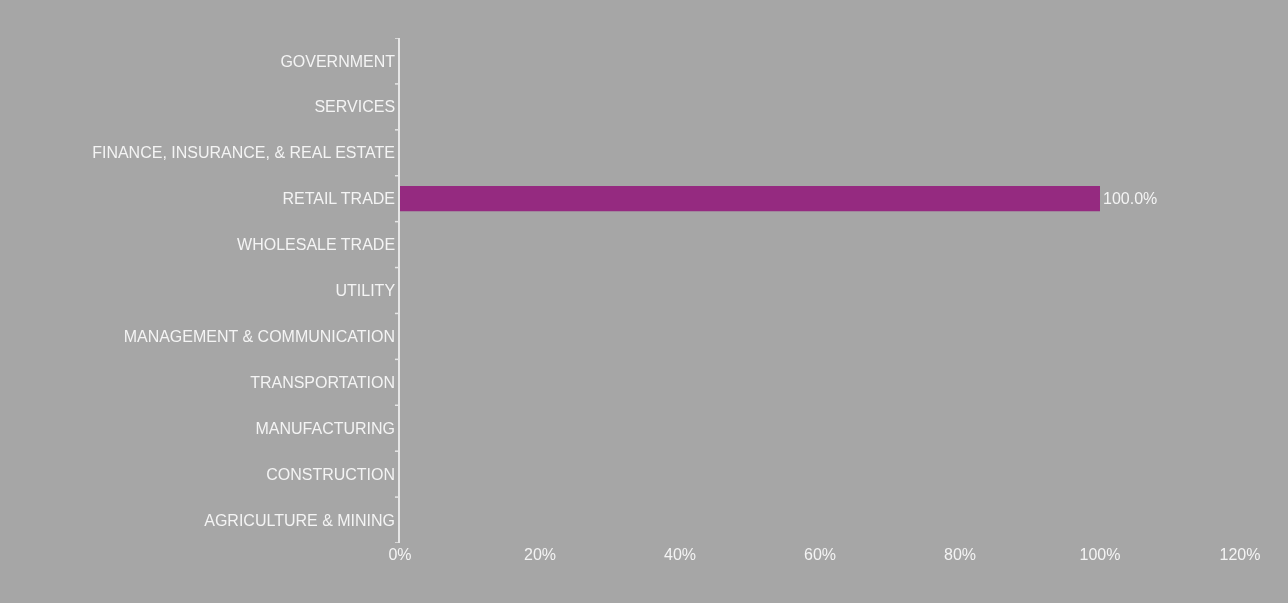 This screenshot has height=603, width=1288. Describe the element at coordinates (323, 382) in the screenshot. I see `y-tick-label: TRANSPORTATION` at that location.